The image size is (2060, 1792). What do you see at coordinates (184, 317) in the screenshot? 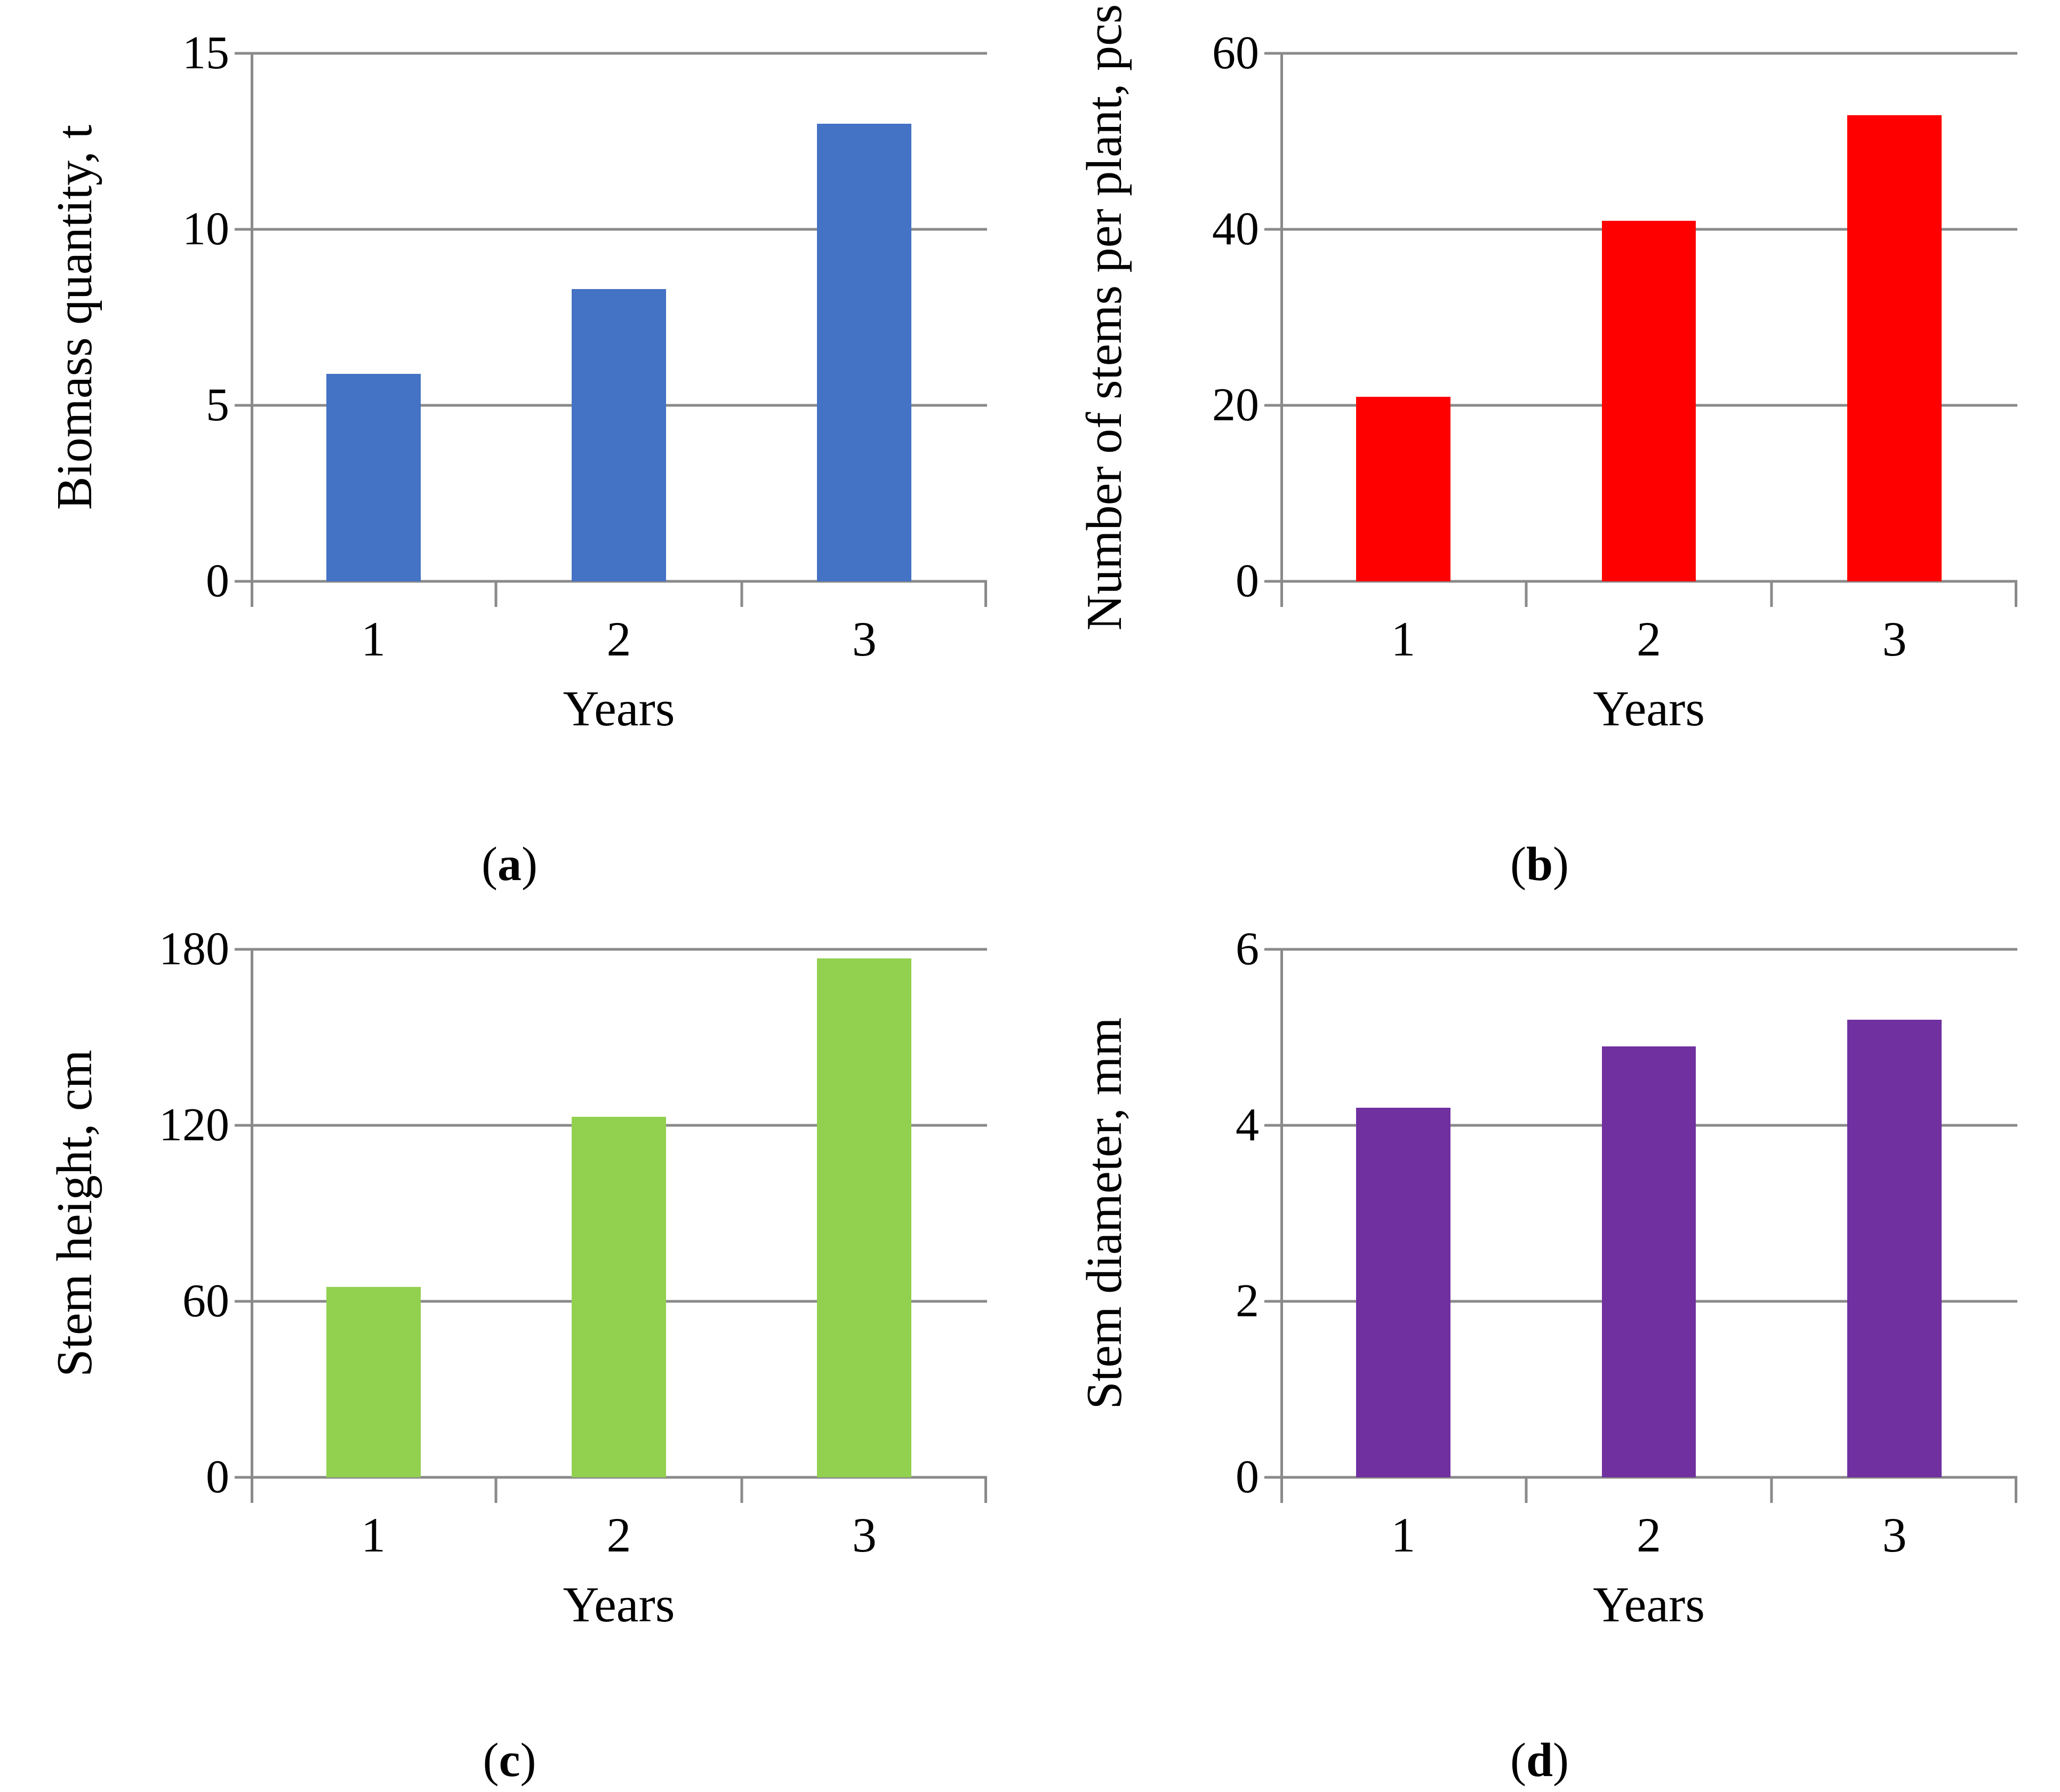
I see `y-axis-tick-labels: 0 5 10 15` at bounding box center [184, 317].